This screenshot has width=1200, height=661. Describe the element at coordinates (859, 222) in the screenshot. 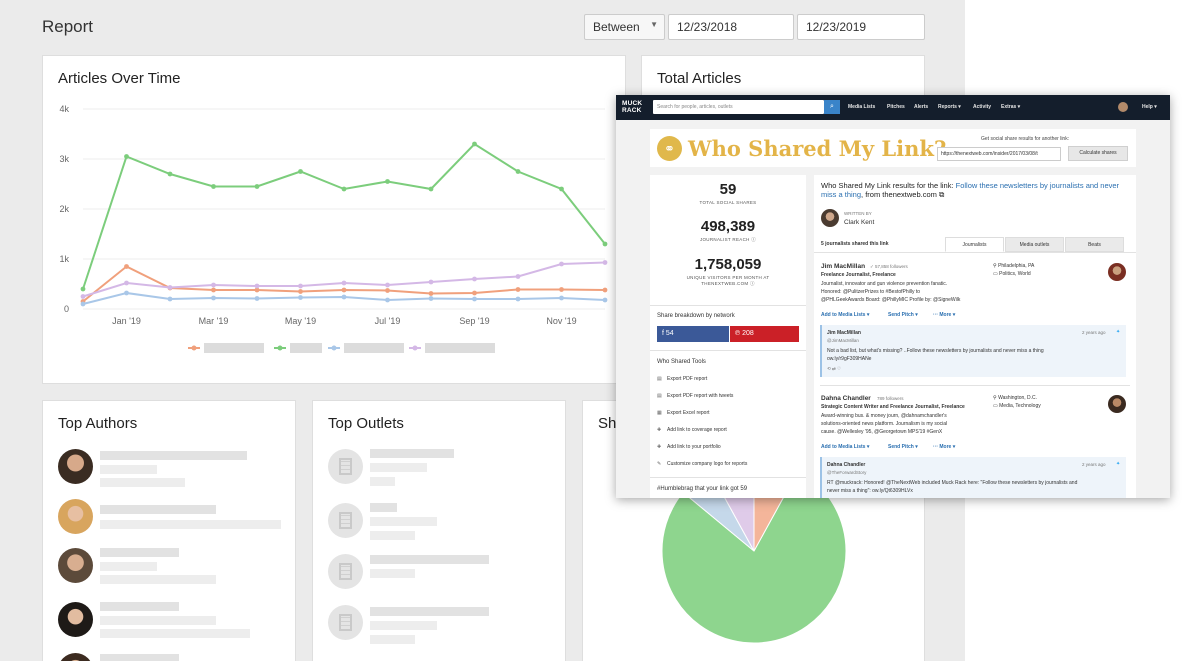

I see `author-link: Clark Kent` at that location.